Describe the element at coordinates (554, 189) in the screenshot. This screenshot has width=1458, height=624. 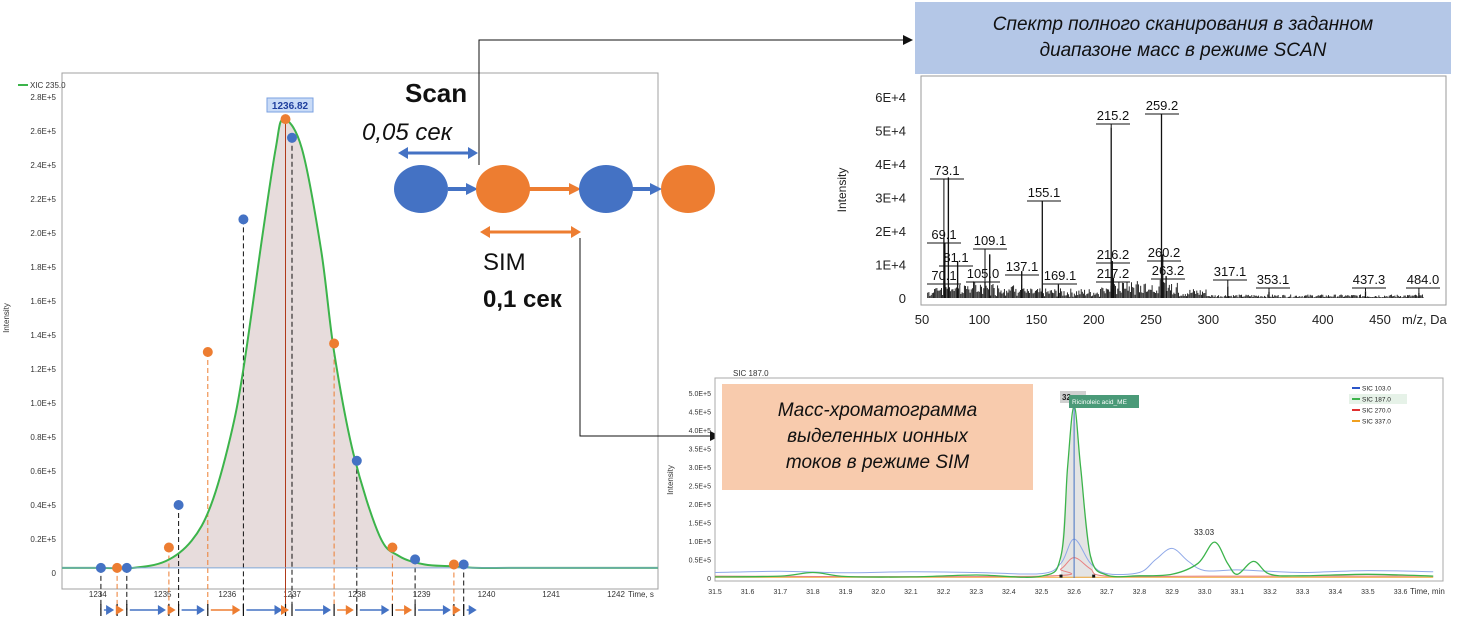
I see `cycle-chain` at that location.